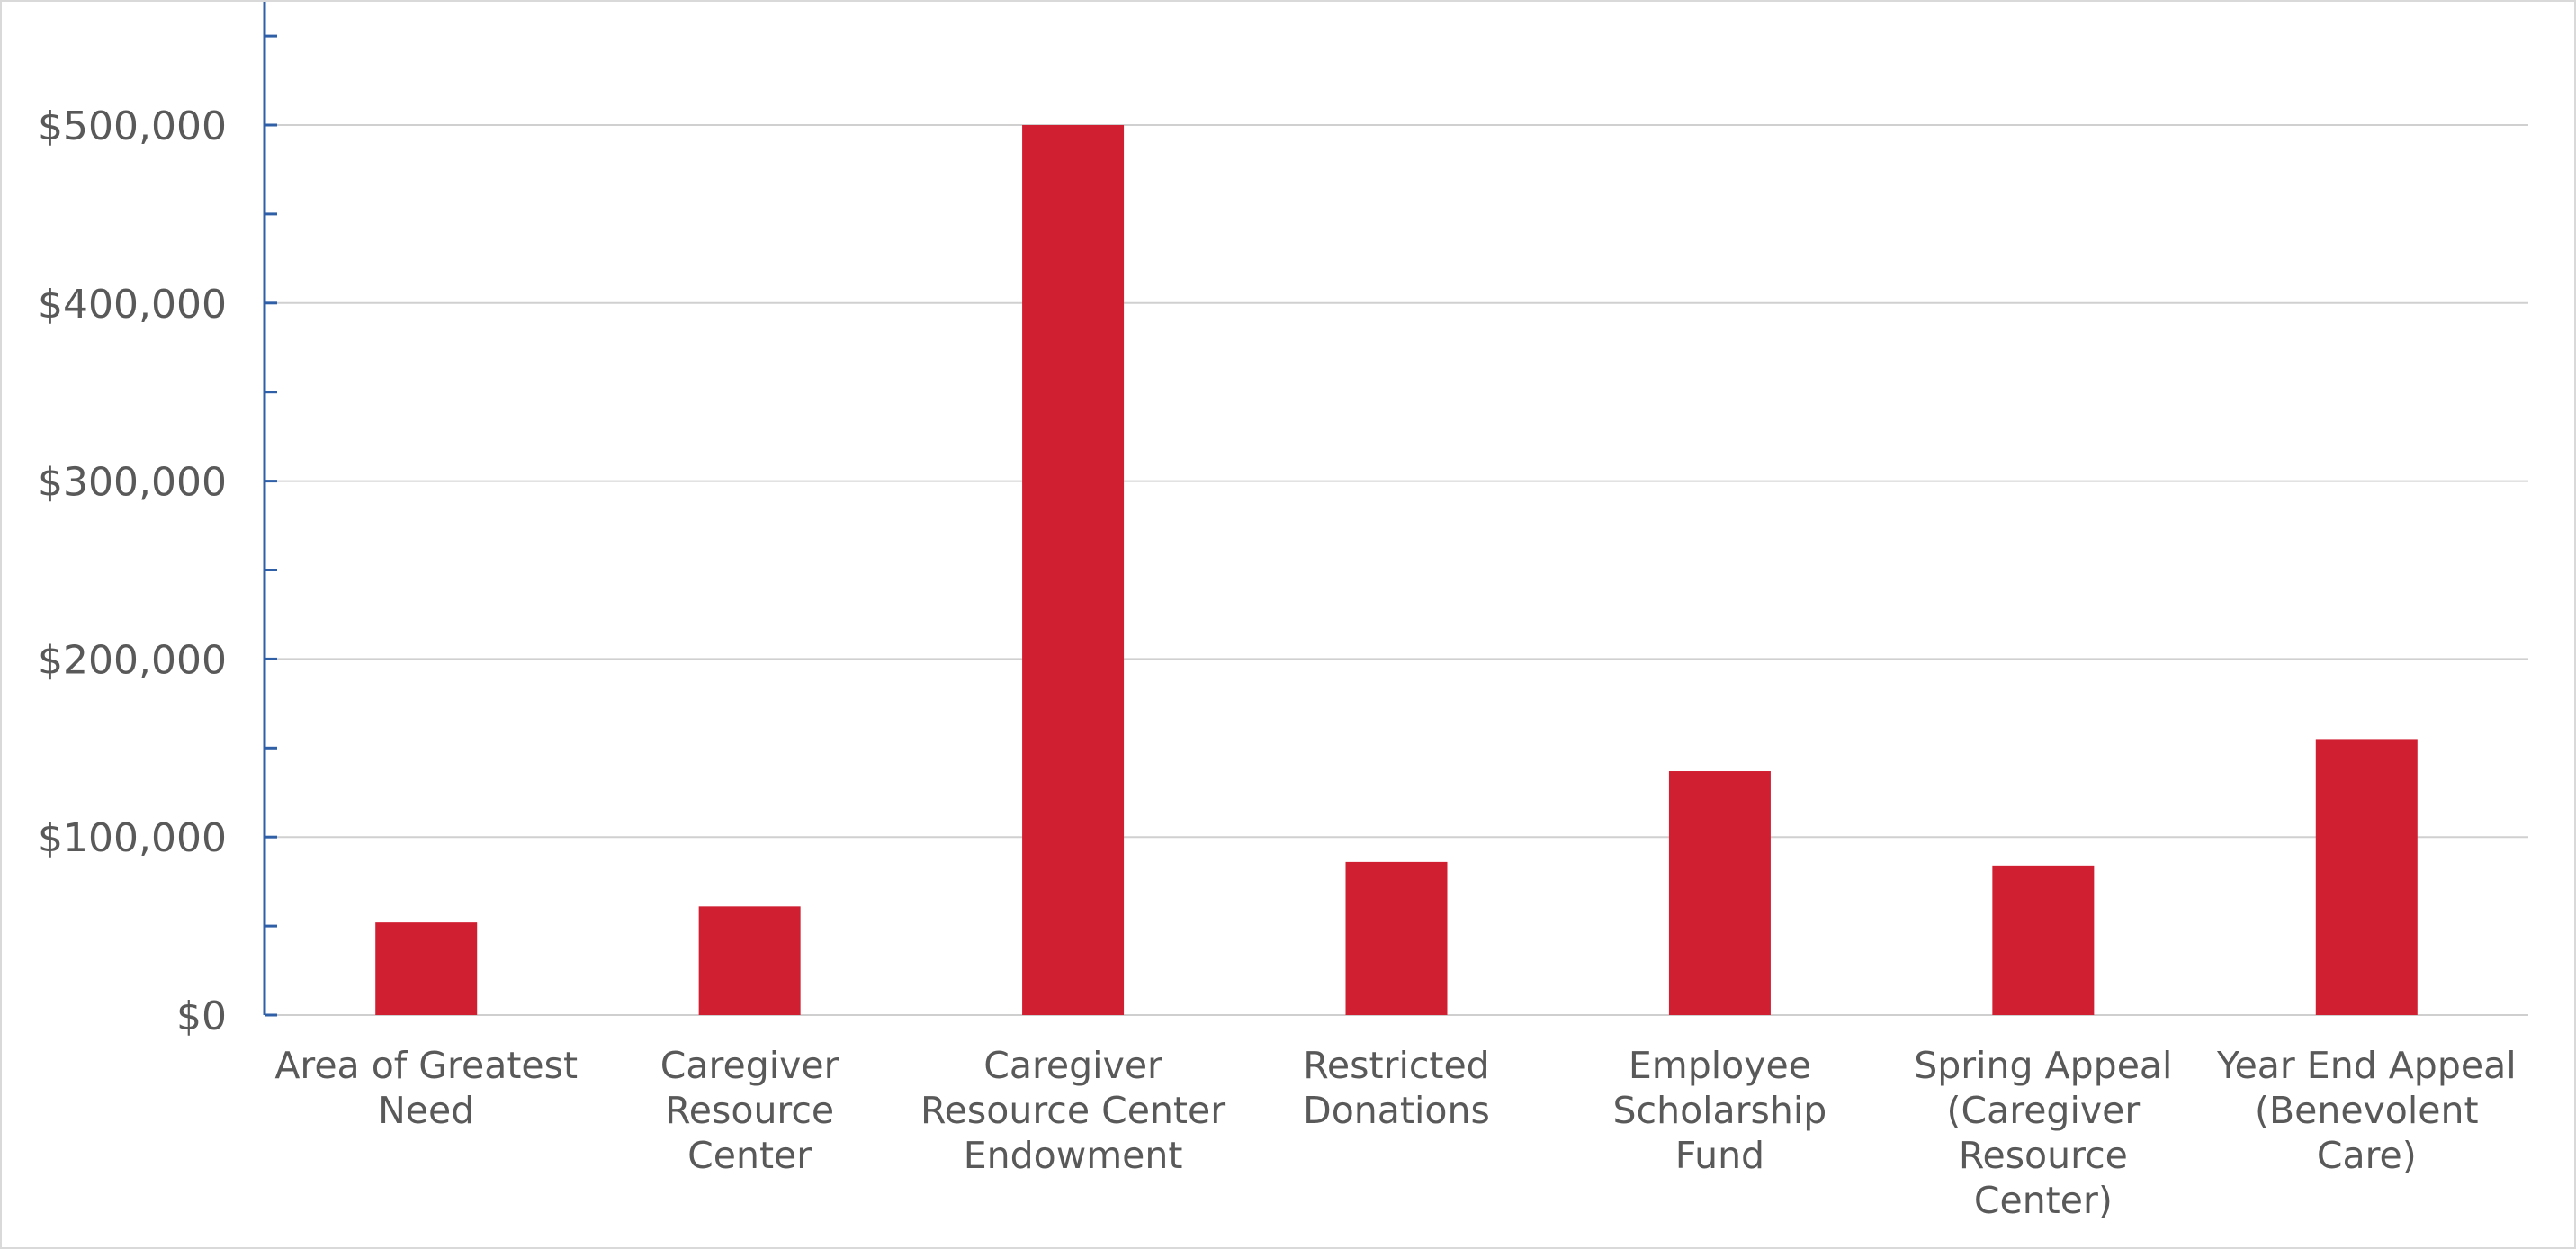 This screenshot has height=1249, width=2576. I want to click on x-tick-label-line: Resource Center, so click(1073, 1110).